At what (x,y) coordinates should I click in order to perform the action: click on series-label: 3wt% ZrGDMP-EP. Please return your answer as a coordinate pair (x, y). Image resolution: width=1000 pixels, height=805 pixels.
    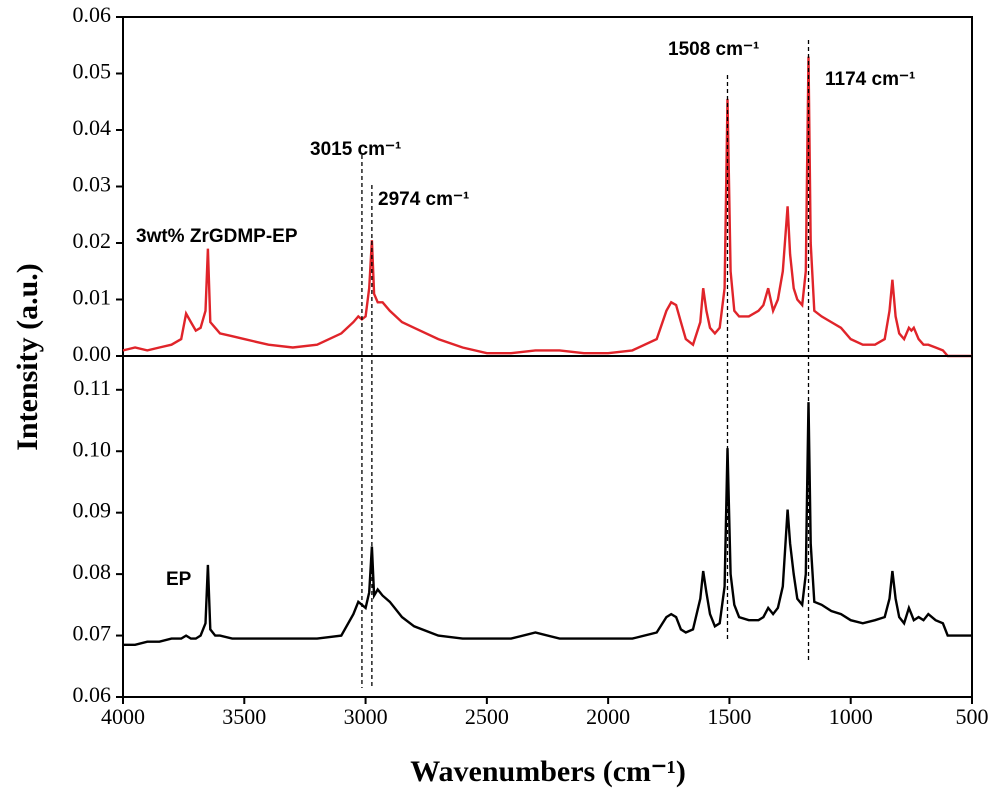
    Looking at the image, I should click on (217, 236).